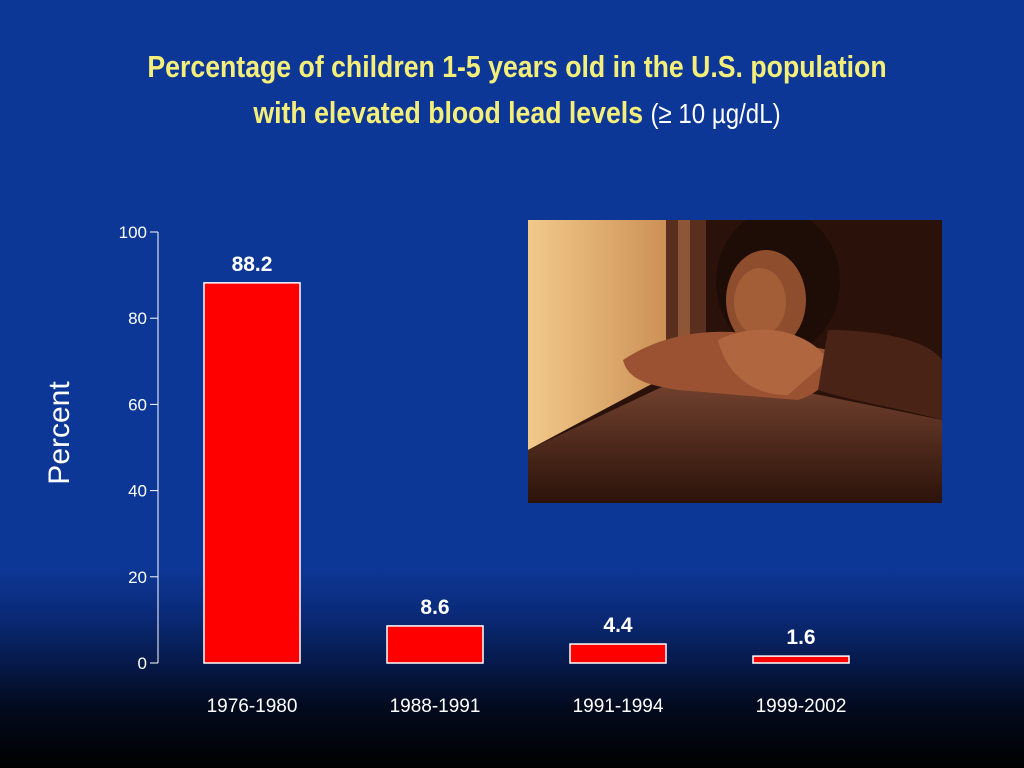 Image resolution: width=1024 pixels, height=768 pixels. What do you see at coordinates (252, 706) in the screenshot?
I see `x-tick-label: 1976-1980` at bounding box center [252, 706].